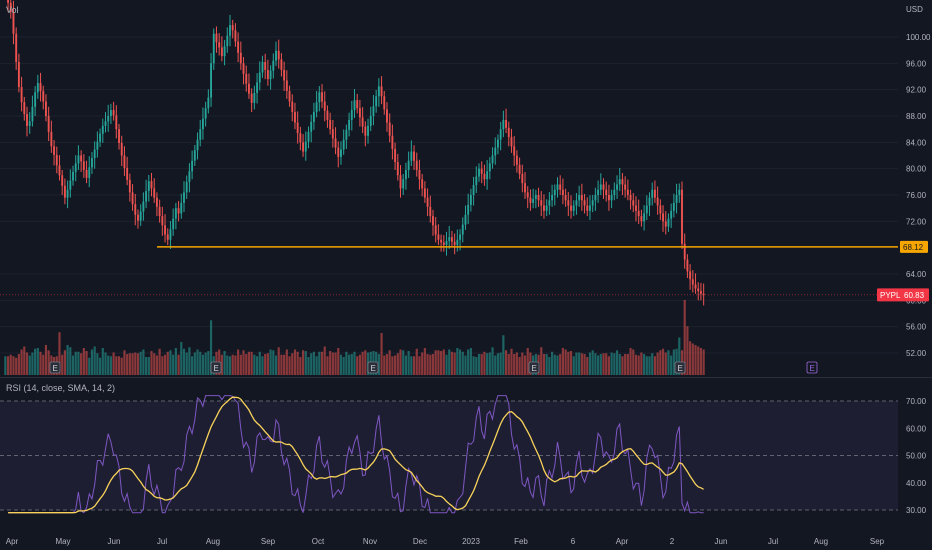 This screenshot has height=550, width=932. I want to click on x-tick-label: Sep, so click(877, 541).